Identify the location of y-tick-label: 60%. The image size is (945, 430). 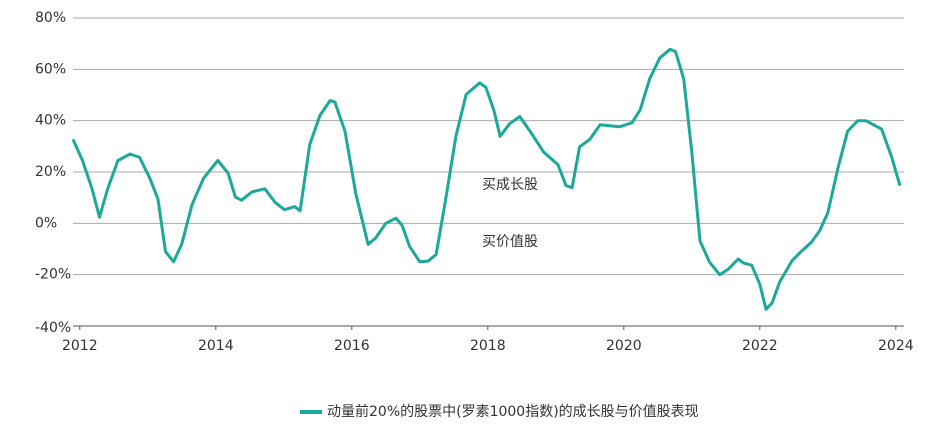
(50, 69).